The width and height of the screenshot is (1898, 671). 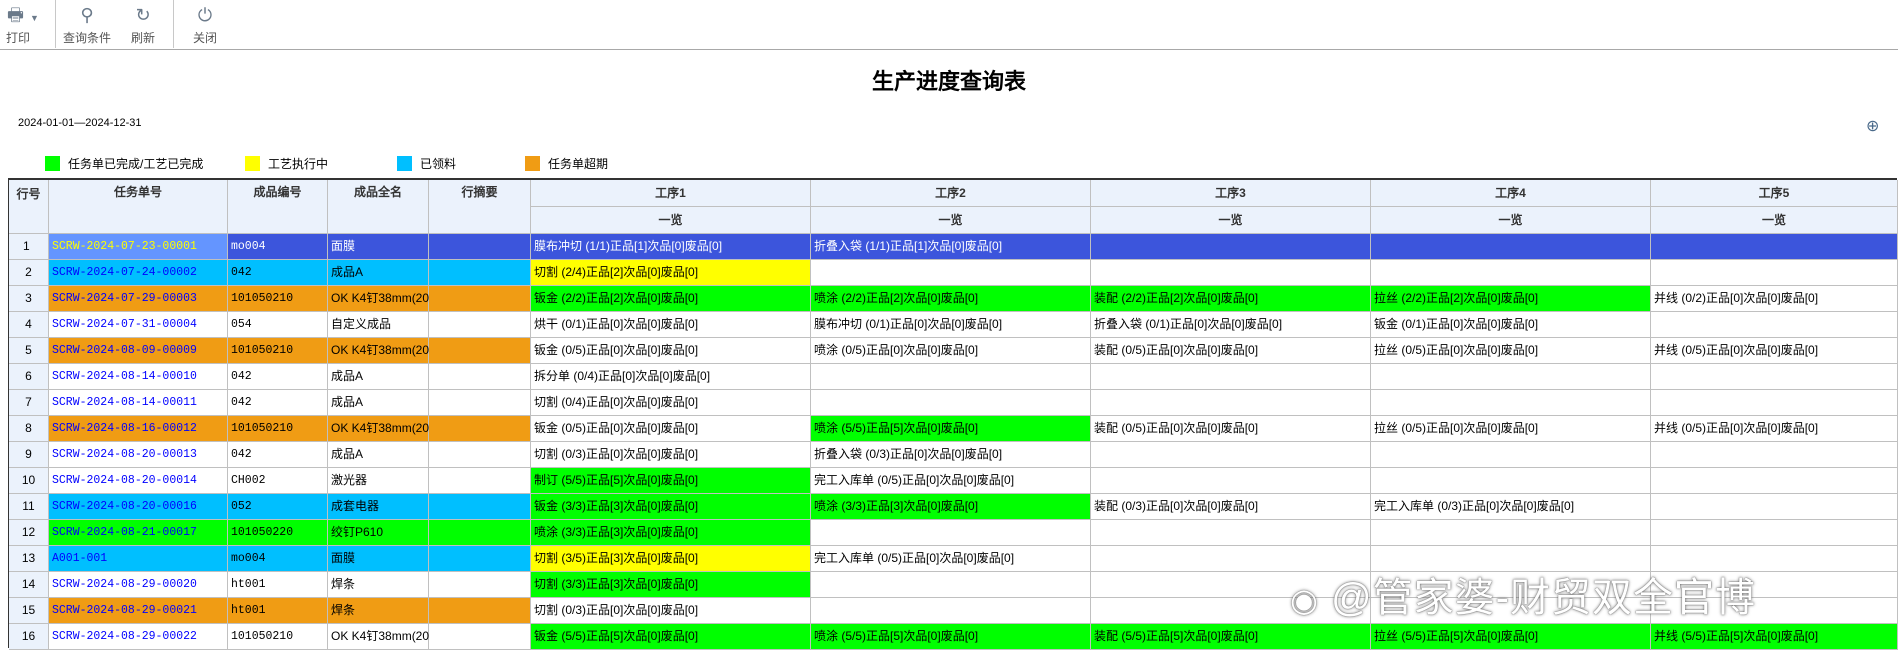 What do you see at coordinates (29, 481) in the screenshot?
I see `row-number: 10` at bounding box center [29, 481].